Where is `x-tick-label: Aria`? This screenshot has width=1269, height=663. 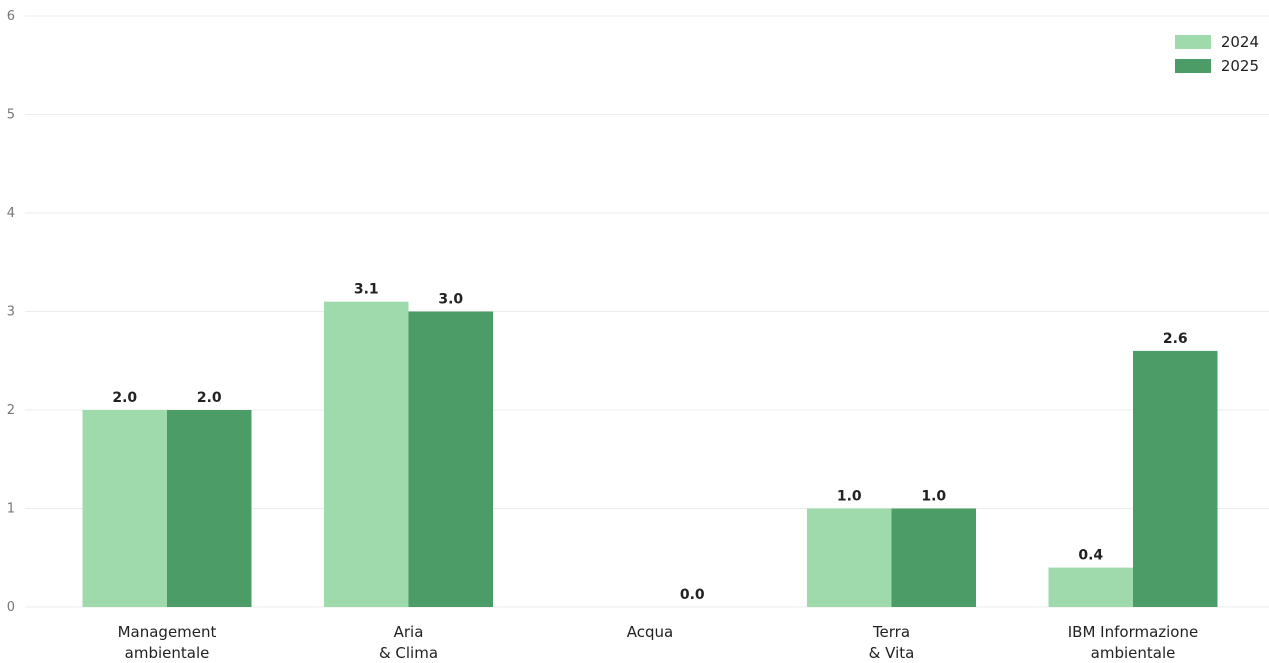 x-tick-label: Aria is located at coordinates (409, 632).